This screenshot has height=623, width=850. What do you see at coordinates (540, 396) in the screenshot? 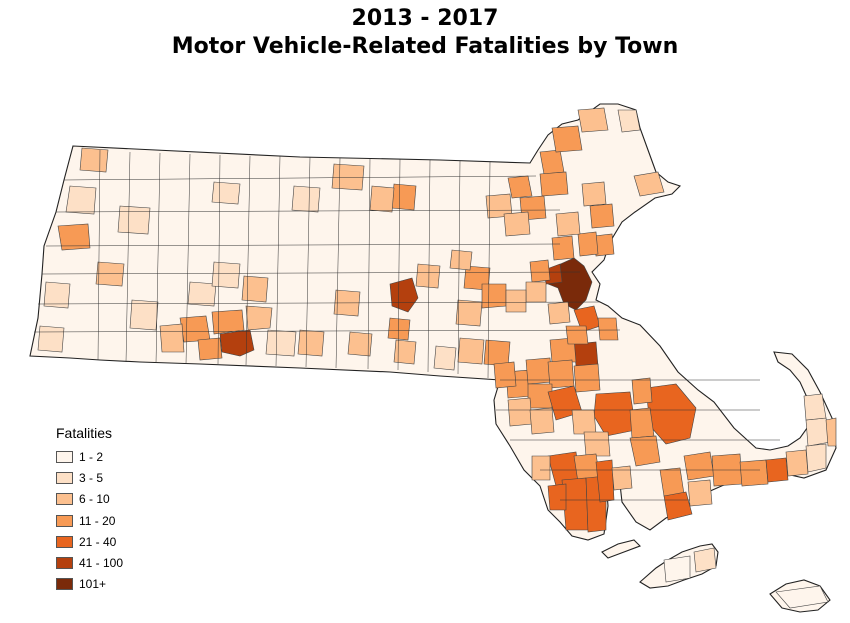
I see `town-norton` at bounding box center [540, 396].